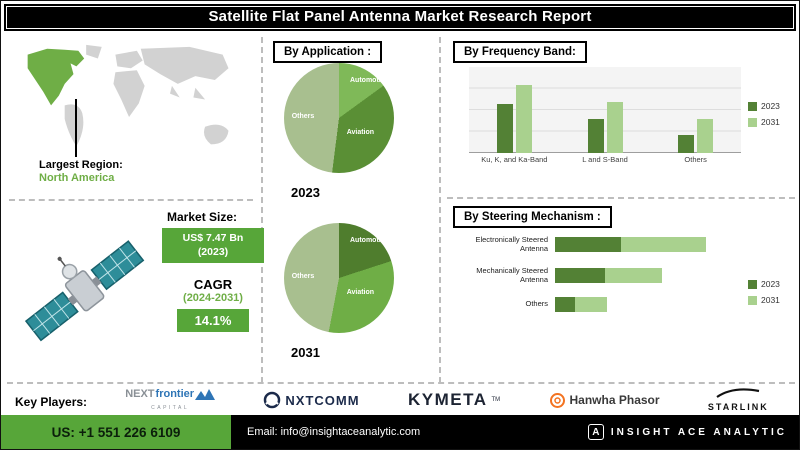 This screenshot has width=800, height=450. Describe the element at coordinates (770, 106) in the screenshot. I see `legend-label-2023: 2023` at that location.